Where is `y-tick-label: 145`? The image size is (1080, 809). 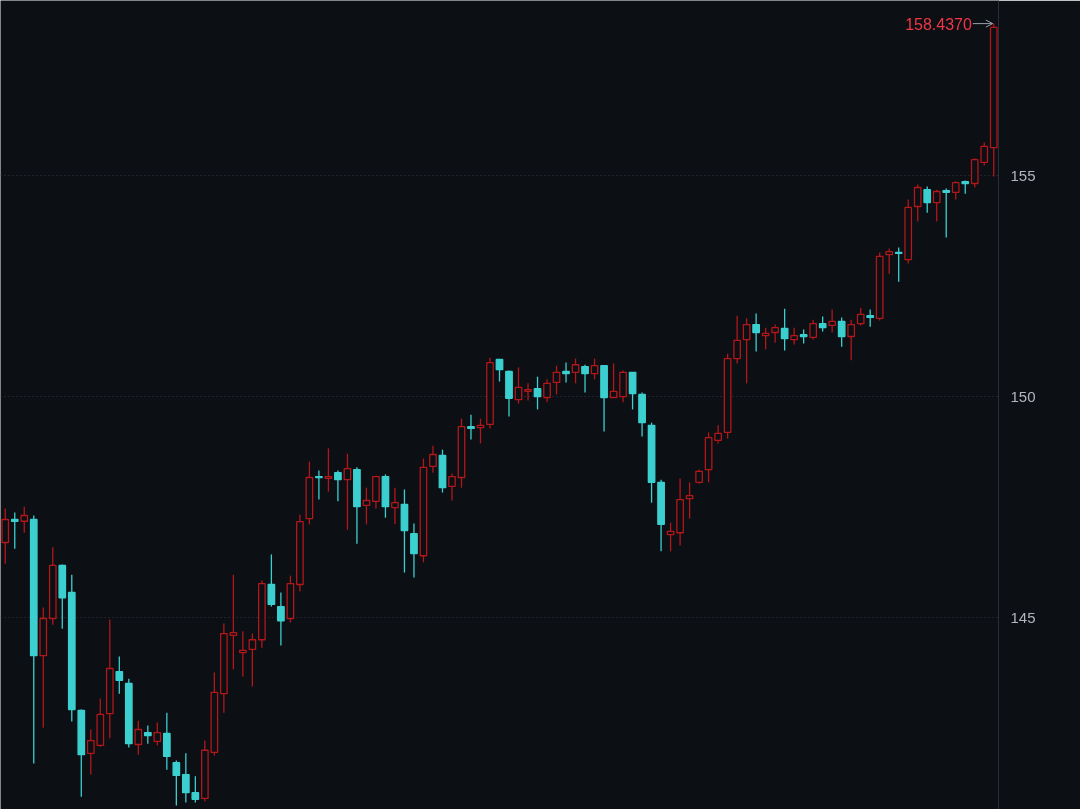 y-tick-label: 145 is located at coordinates (1023, 617).